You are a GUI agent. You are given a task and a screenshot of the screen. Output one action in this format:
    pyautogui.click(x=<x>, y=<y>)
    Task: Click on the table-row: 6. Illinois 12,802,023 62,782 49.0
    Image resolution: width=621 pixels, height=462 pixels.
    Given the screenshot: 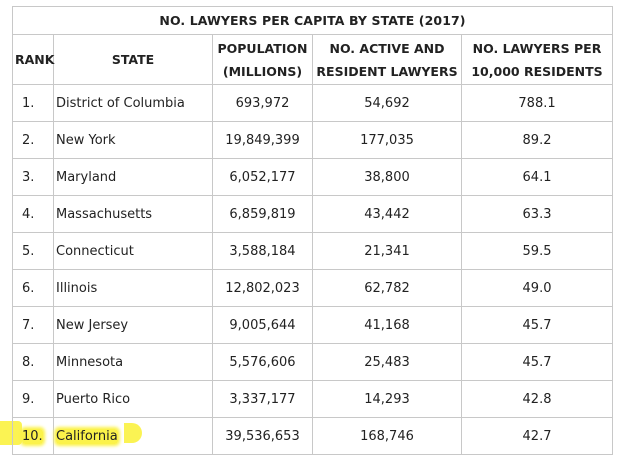 What is the action you would take?
    pyautogui.click(x=313, y=288)
    